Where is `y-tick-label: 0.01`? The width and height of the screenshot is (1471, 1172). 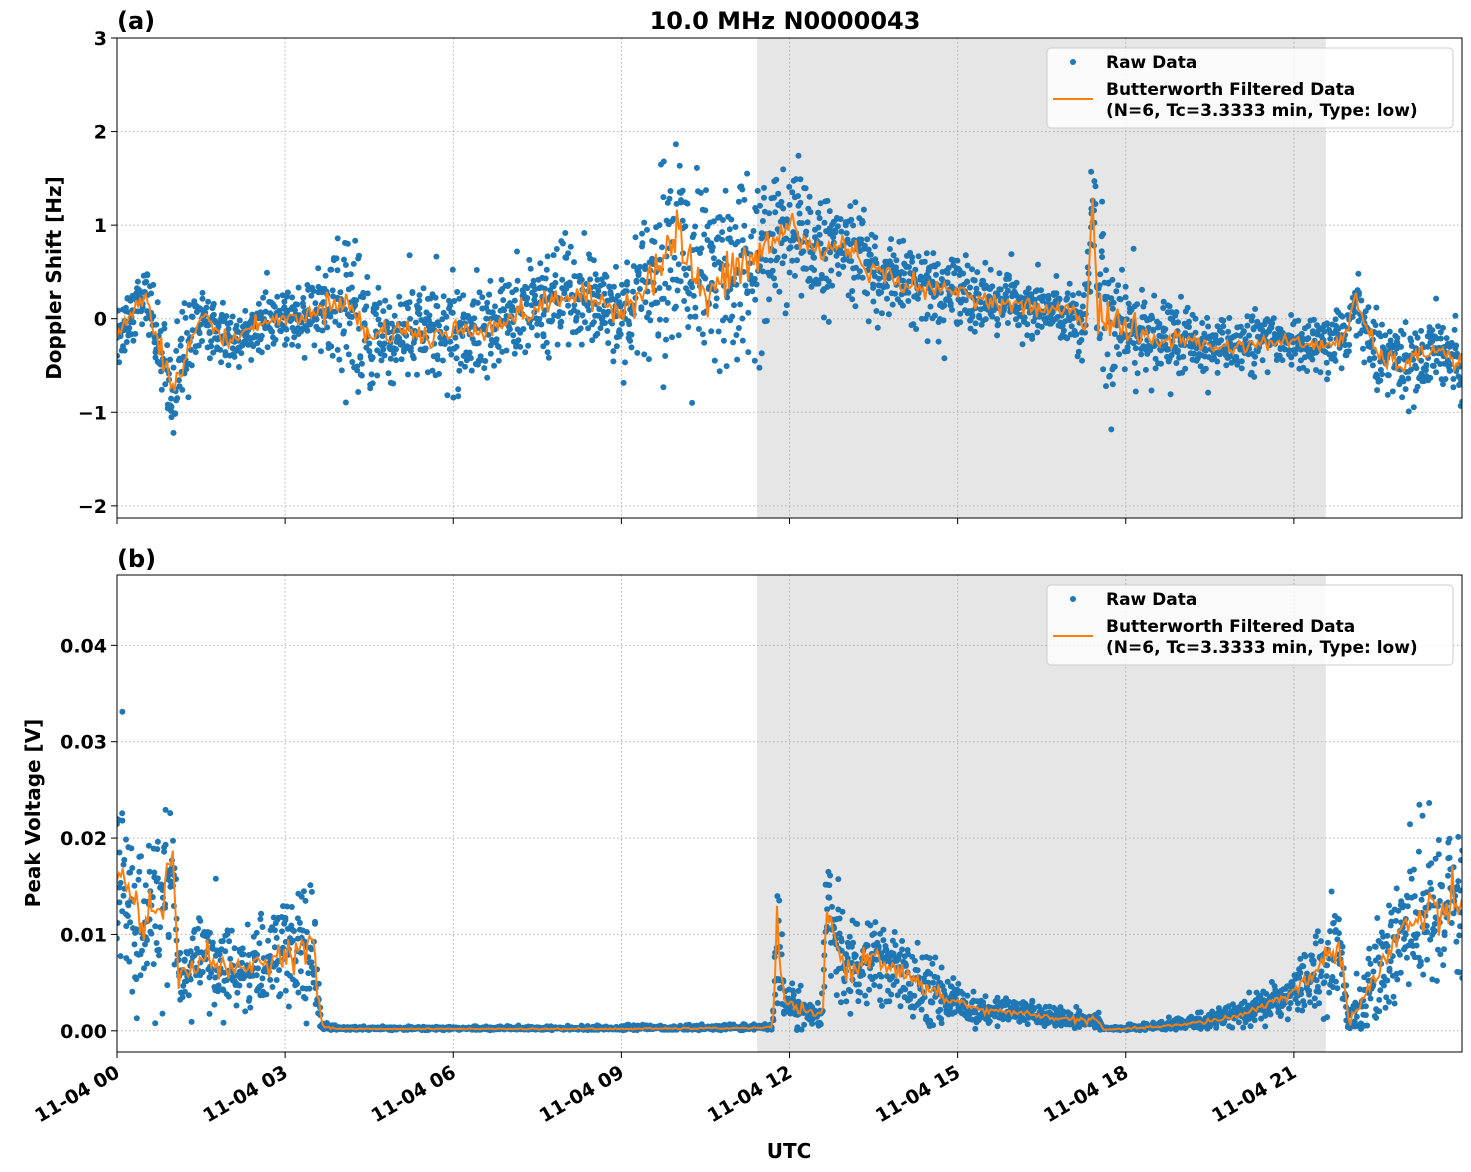 y-tick-label: 0.01 is located at coordinates (83, 935).